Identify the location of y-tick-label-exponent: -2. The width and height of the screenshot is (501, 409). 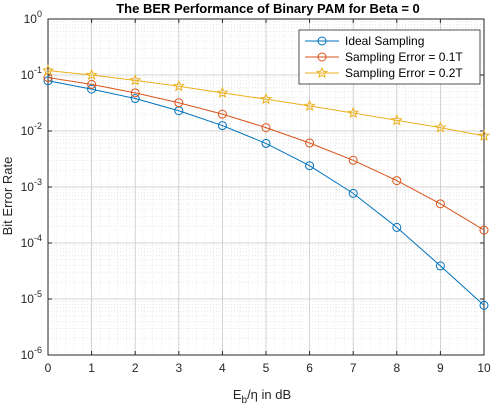
(38, 126).